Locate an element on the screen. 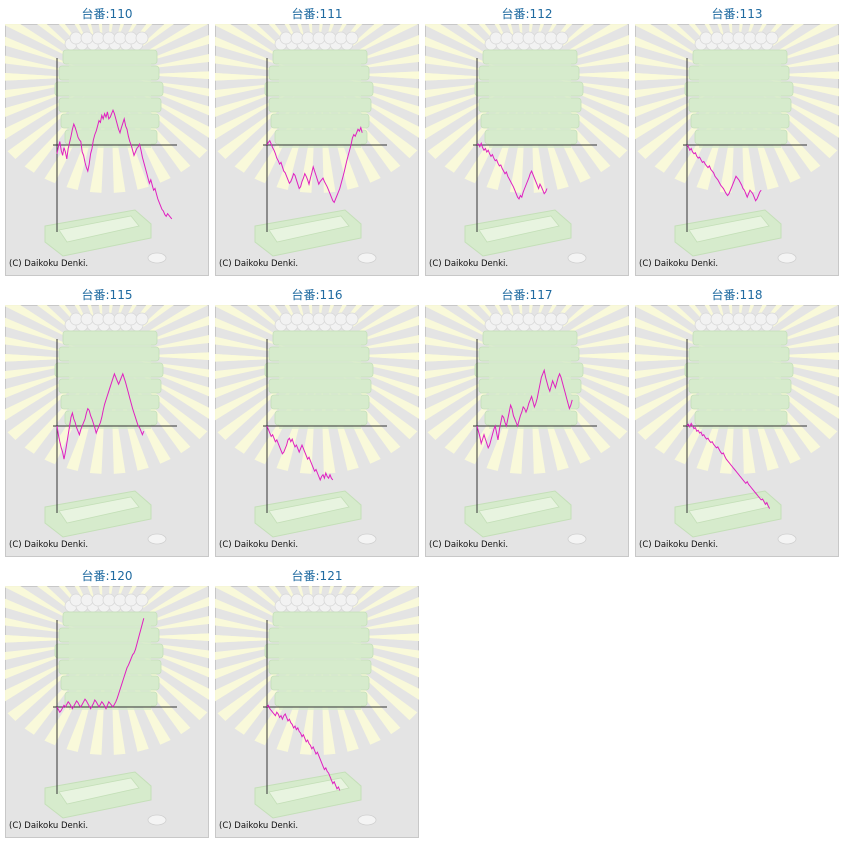  chart-cell-120: 台番:120 (C) Daikoku Denki. is located at coordinates (107, 700).